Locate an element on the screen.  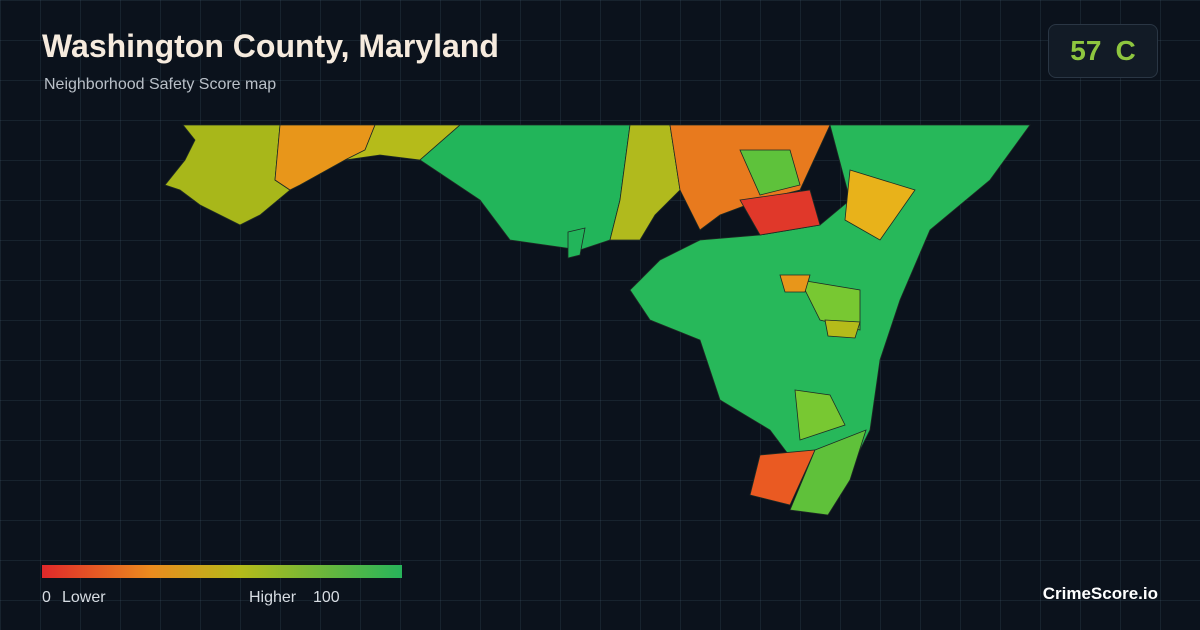
score-badge: 57 C is located at coordinates (1103, 51).